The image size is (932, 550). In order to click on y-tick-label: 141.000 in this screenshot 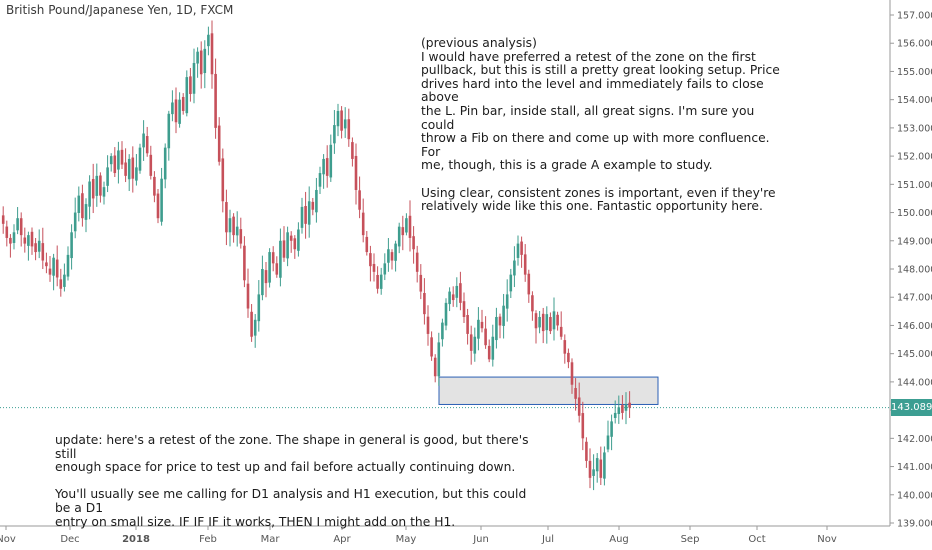, I will do `click(914, 467)`.